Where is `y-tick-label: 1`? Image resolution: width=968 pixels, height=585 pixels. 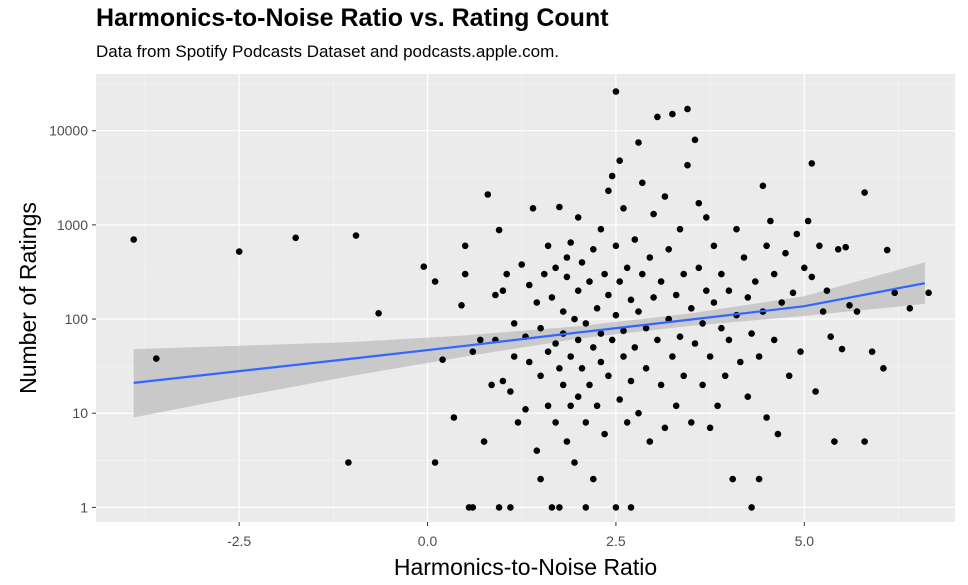
y-tick-label: 1 is located at coordinates (84, 507).